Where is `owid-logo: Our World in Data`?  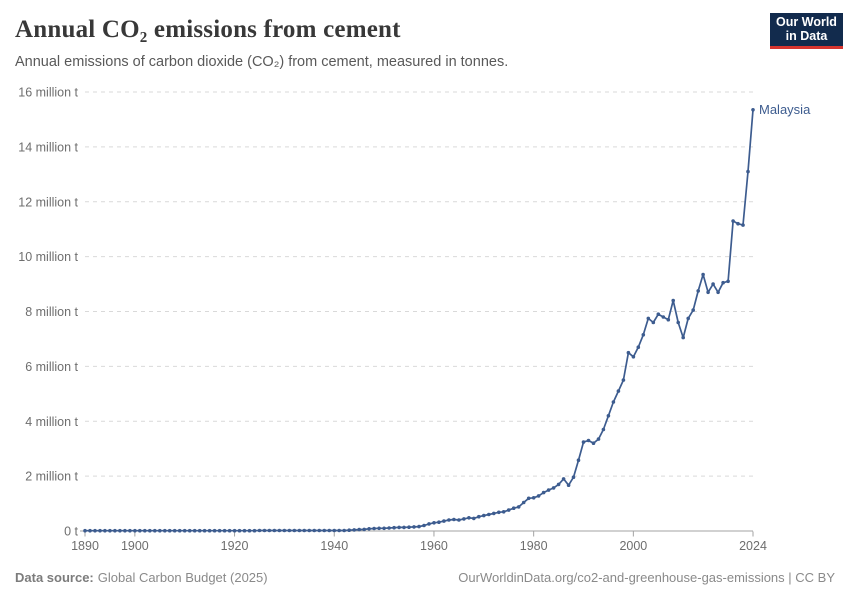
owid-logo: Our World in Data is located at coordinates (806, 31).